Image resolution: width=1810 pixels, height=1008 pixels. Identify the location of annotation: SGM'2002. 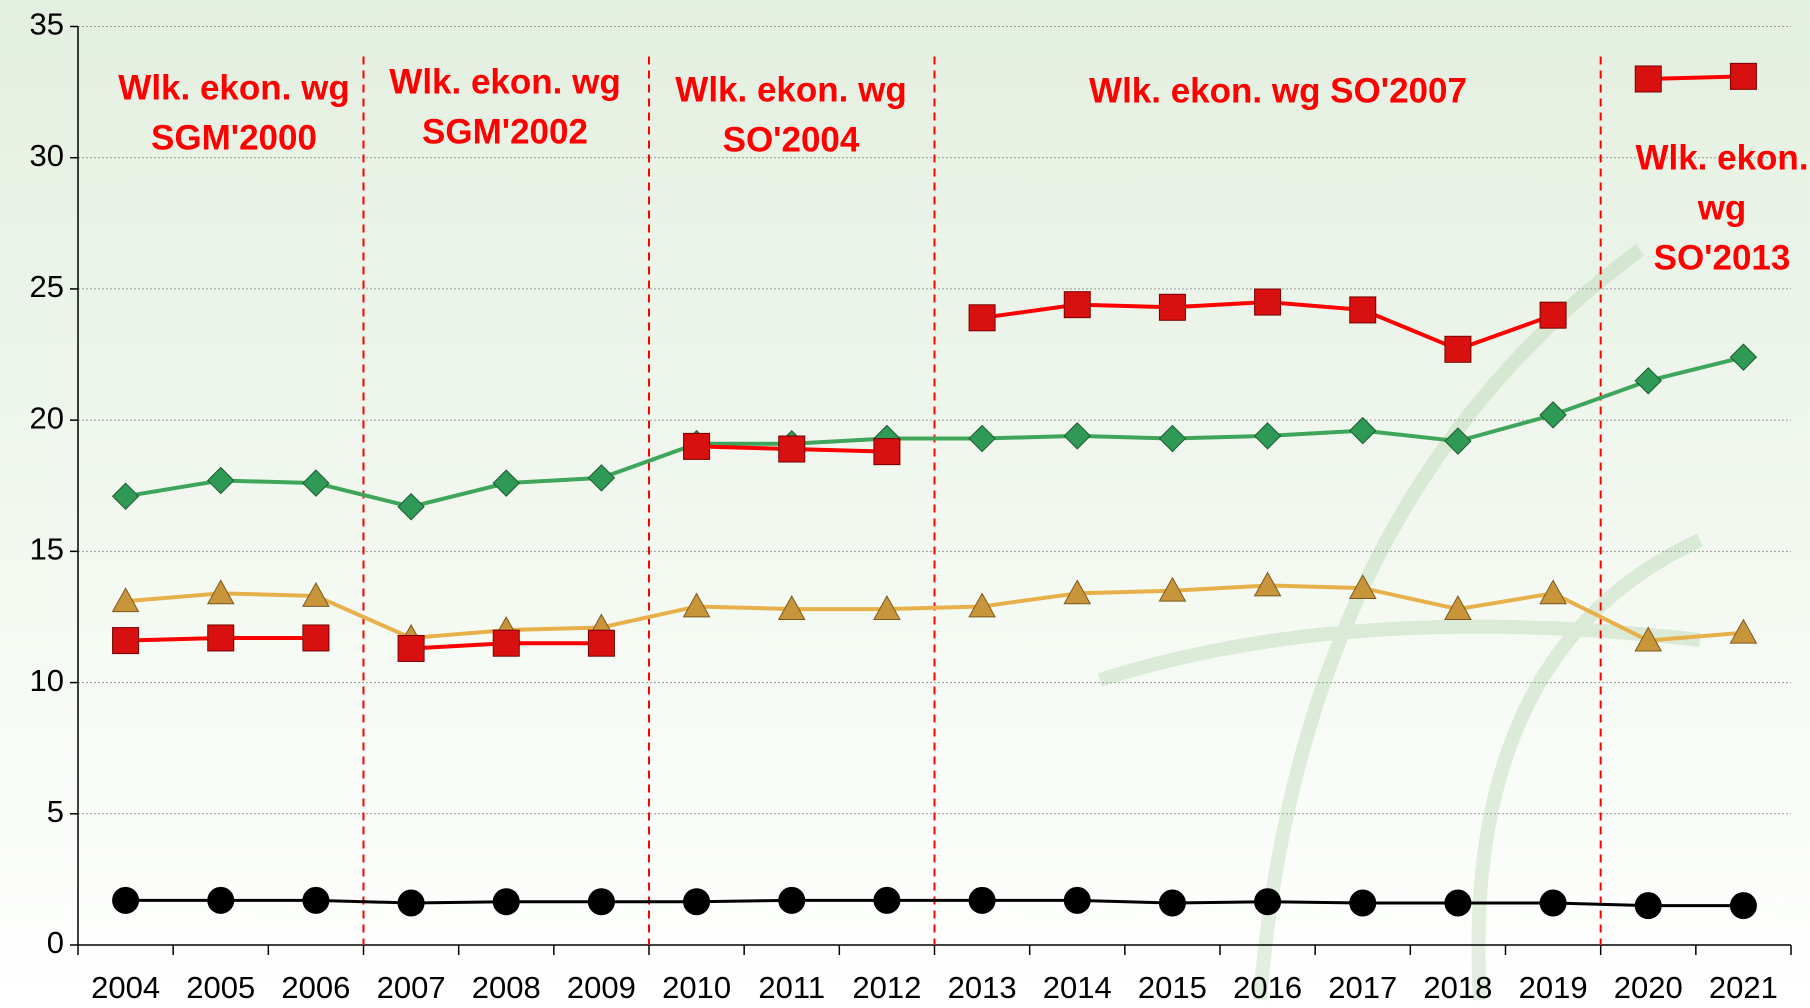
(505, 131).